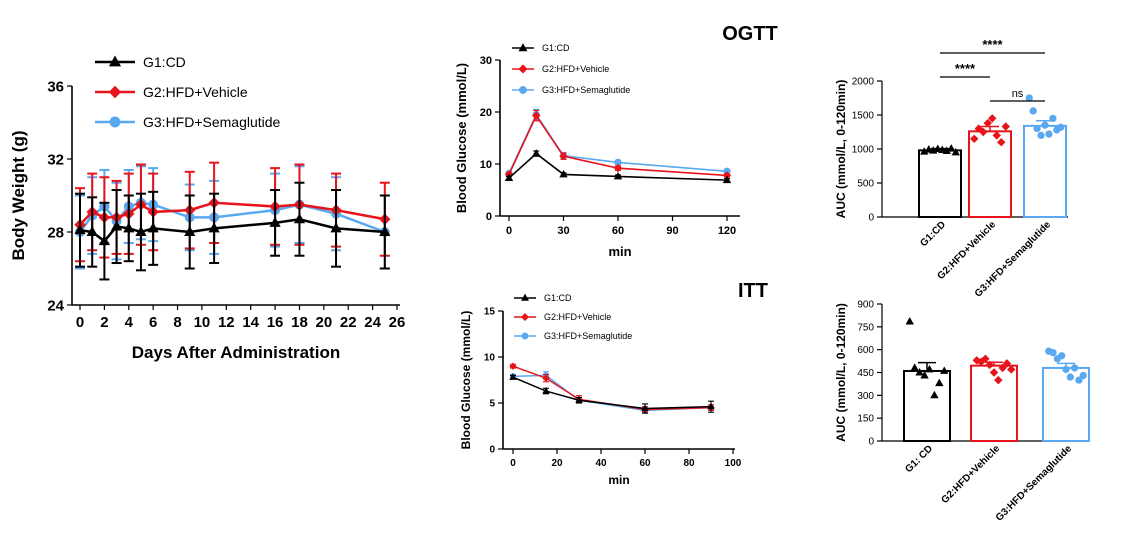  Describe the element at coordinates (619, 251) in the screenshot. I see `x-axis-label: min` at that location.